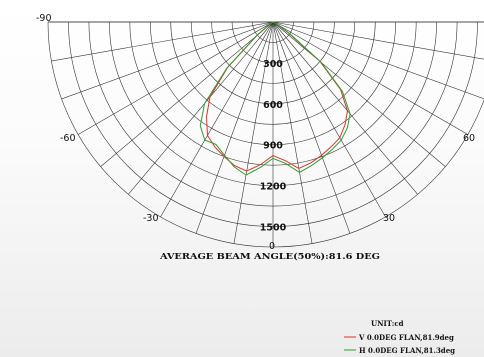  Describe the element at coordinates (387, 323) in the screenshot. I see `unit-label: UNIT:cd` at that location.